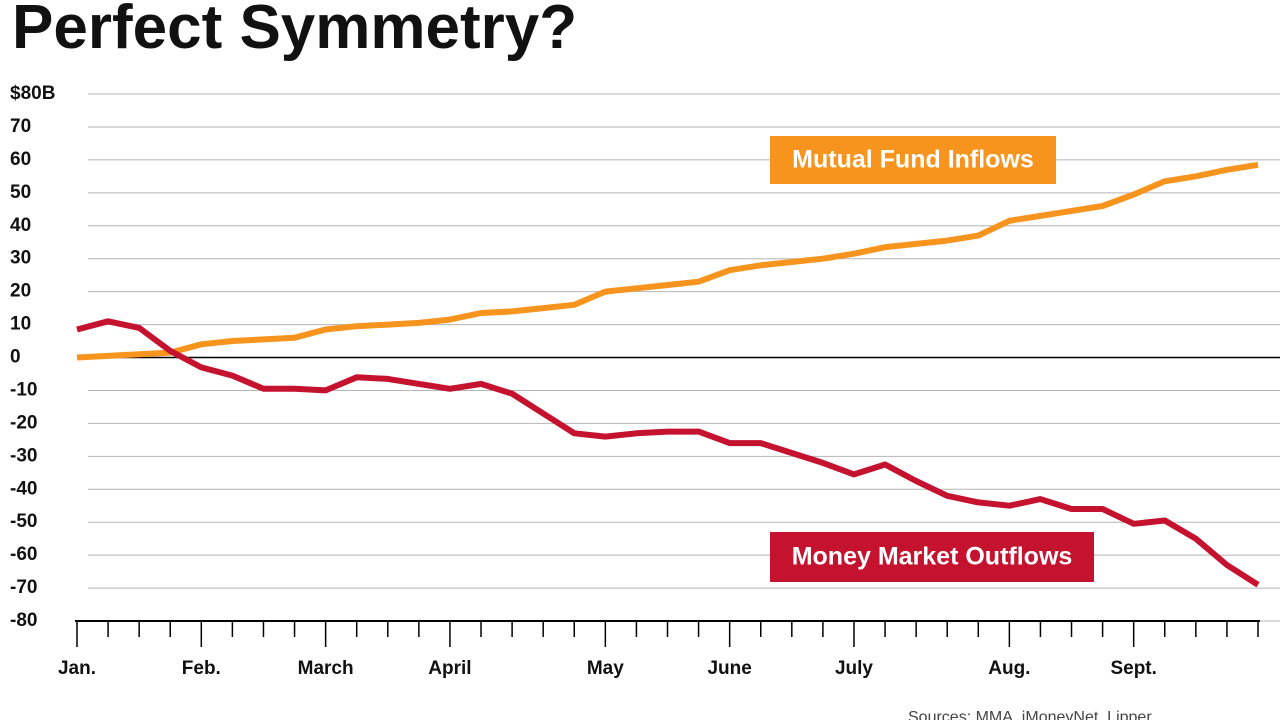 The height and width of the screenshot is (720, 1280). I want to click on series-label: Money Market Outflows, so click(932, 557).